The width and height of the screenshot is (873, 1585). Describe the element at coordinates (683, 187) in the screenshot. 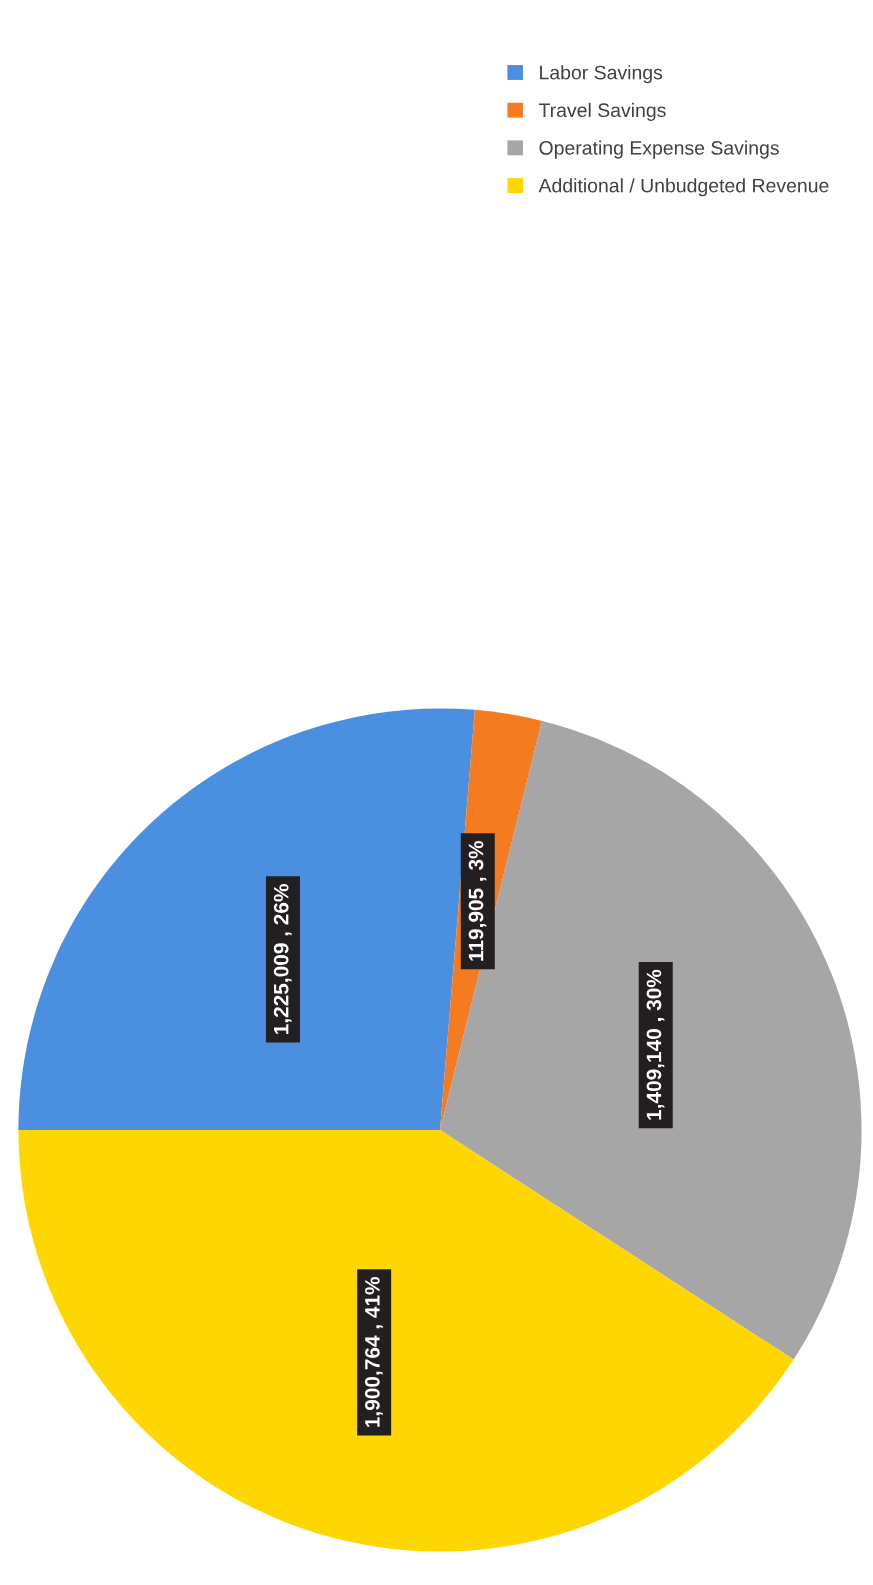

I see `legend-label: Additional / Unbudgeted Revenue` at that location.